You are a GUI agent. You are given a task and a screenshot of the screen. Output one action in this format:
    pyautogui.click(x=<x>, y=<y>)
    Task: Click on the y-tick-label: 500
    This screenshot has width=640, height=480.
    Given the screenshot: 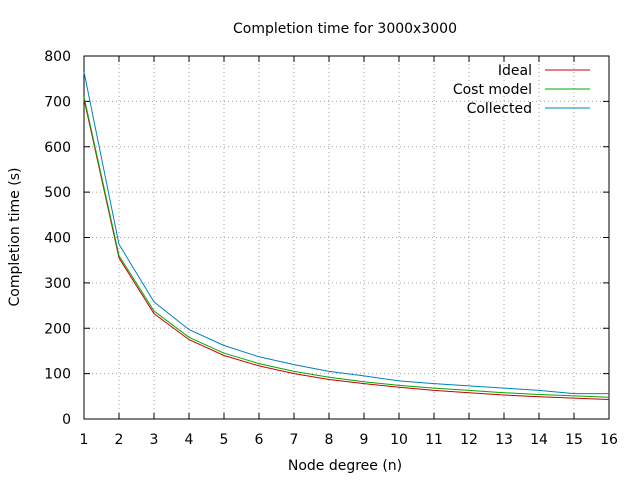 What is the action you would take?
    pyautogui.click(x=57, y=193)
    